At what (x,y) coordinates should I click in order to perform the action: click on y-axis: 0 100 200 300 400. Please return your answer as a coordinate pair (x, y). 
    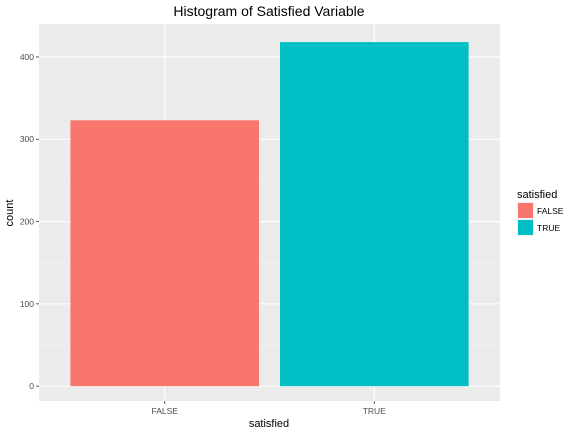
    Looking at the image, I should click on (29, 221).